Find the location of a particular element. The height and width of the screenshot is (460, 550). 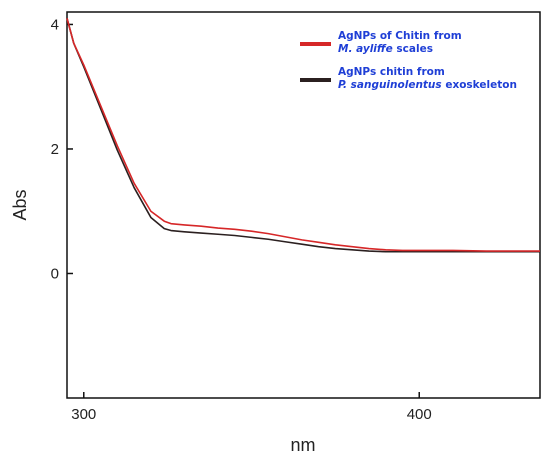

legend-label-rest: exoskeleton is located at coordinates (479, 85).